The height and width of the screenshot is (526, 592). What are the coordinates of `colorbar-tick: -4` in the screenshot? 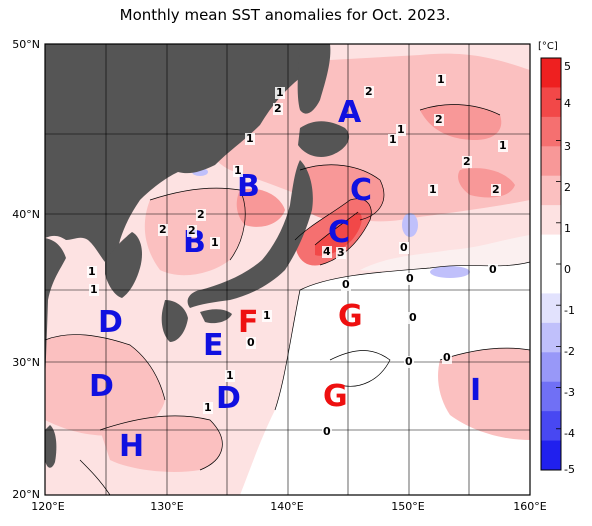 It's located at (569, 433).